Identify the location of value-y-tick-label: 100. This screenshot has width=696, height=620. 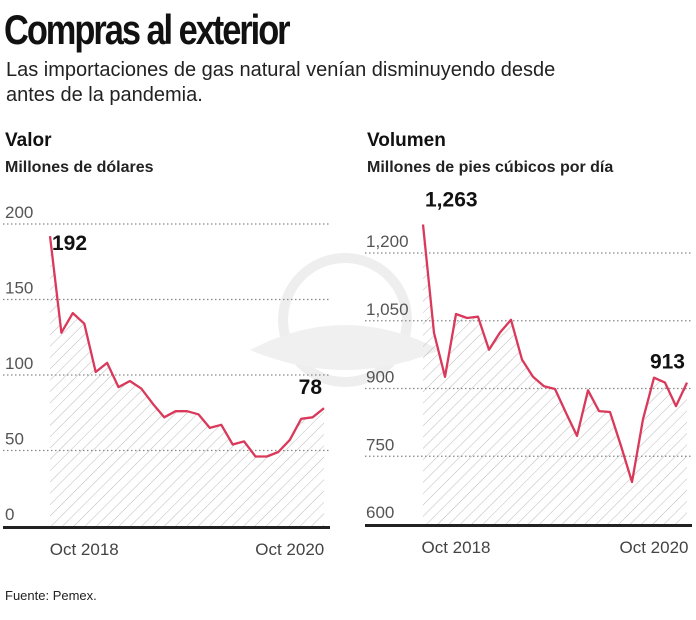
(19, 363).